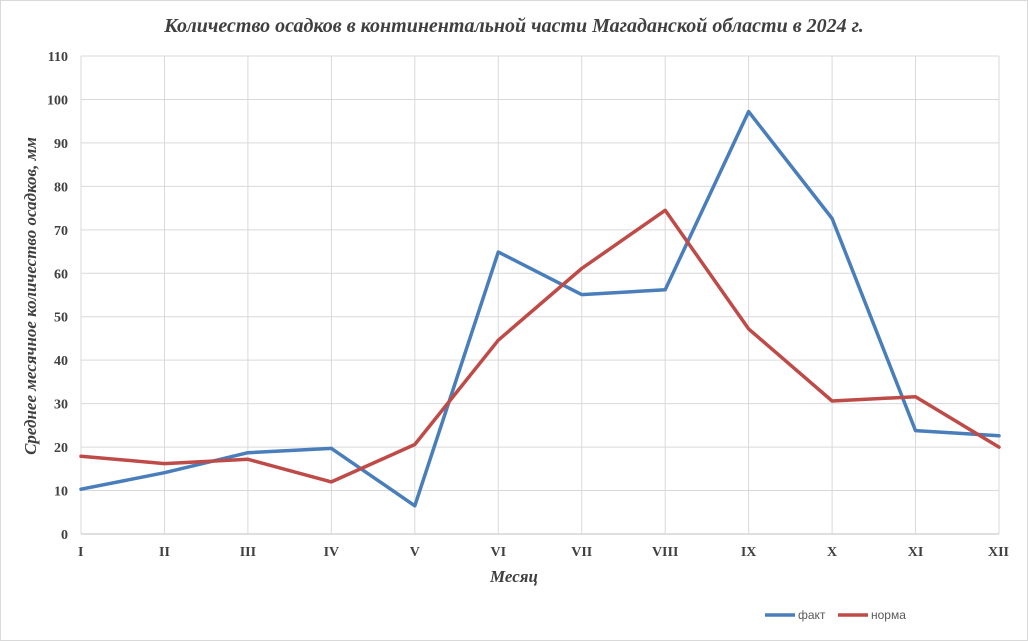 The width and height of the screenshot is (1028, 641). What do you see at coordinates (916, 552) in the screenshot?
I see `x-tick-label: XI` at bounding box center [916, 552].